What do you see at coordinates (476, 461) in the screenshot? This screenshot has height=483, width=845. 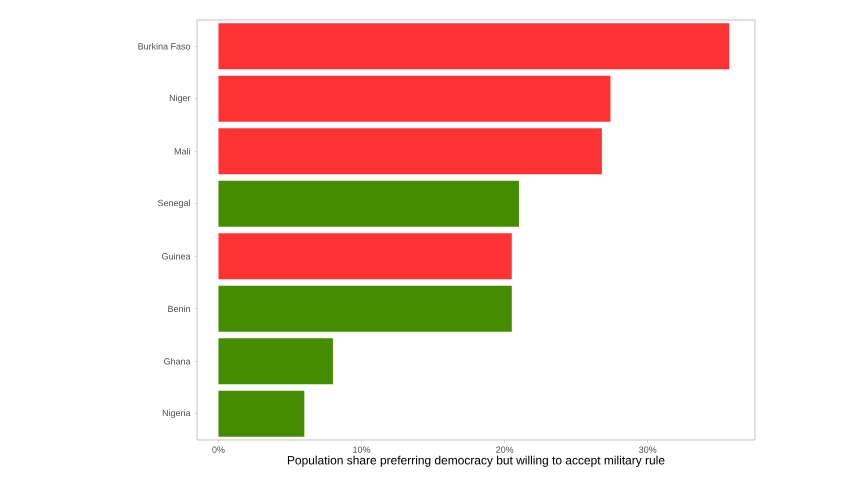 I see `x-axis-title: Population share preferring democracy but willing to accept military rule` at bounding box center [476, 461].